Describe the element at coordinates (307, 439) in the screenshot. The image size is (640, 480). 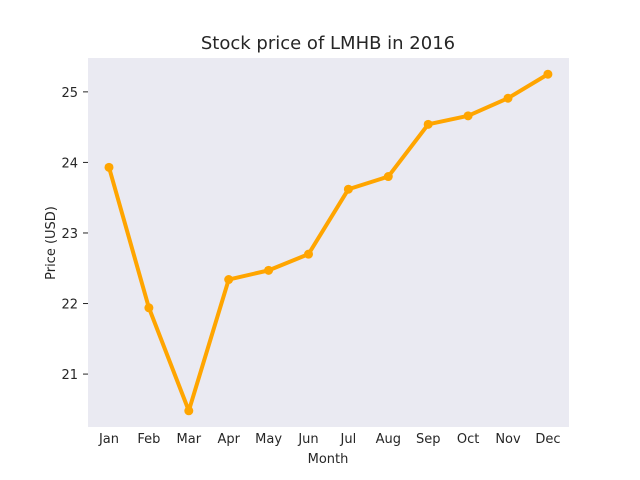
I see `x-tick-label: Jun` at that location.